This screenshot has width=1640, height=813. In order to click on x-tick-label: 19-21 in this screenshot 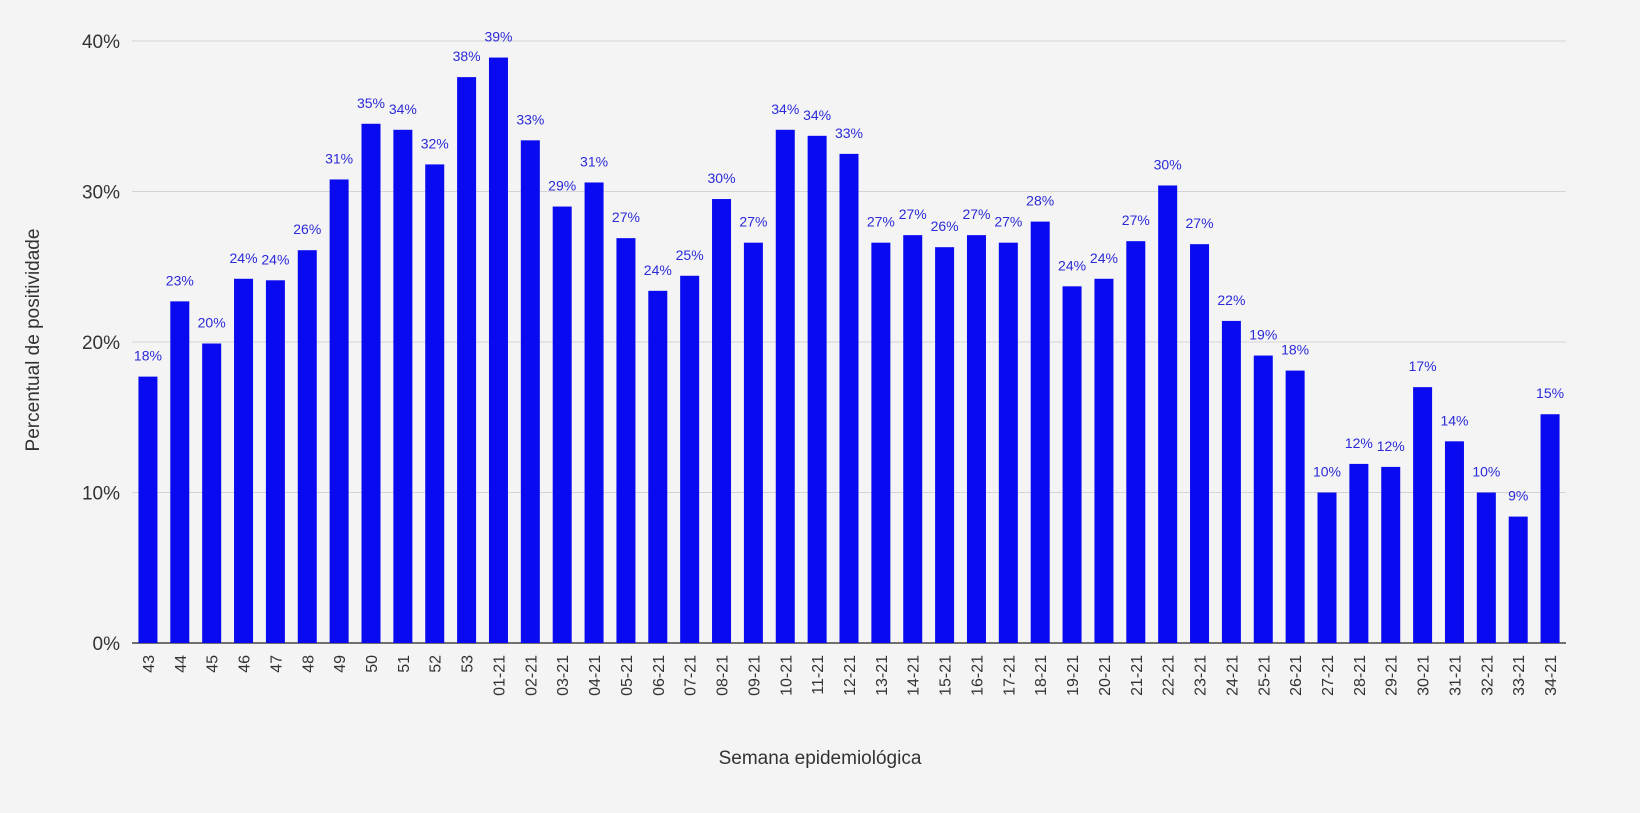, I will do `click(1073, 675)`.